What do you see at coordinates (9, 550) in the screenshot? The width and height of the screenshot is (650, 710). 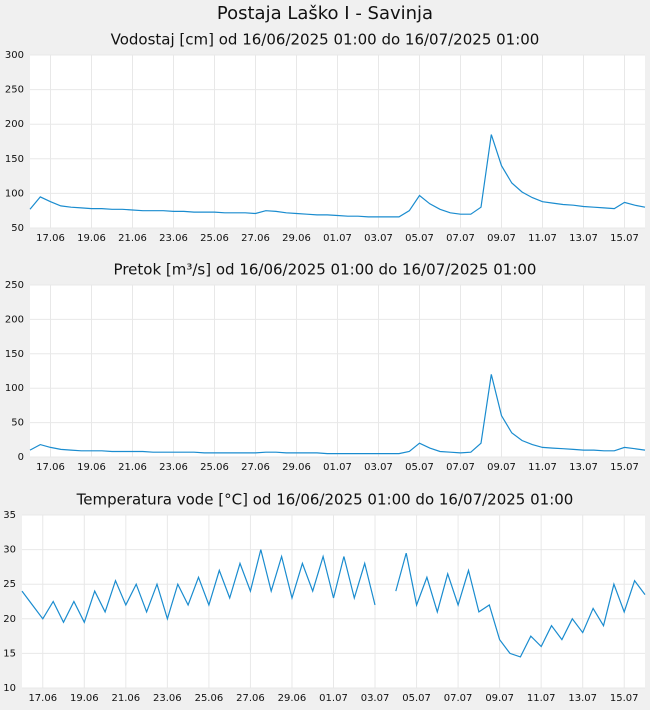 I see `y-tick-label: 30` at bounding box center [9, 550].